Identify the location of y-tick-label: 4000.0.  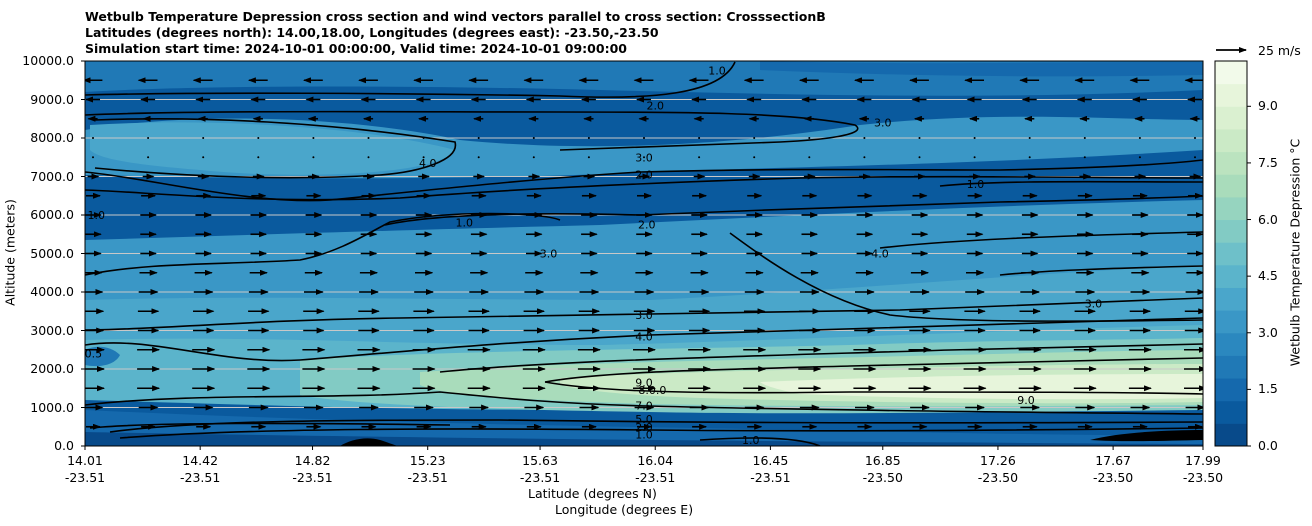
(52, 291).